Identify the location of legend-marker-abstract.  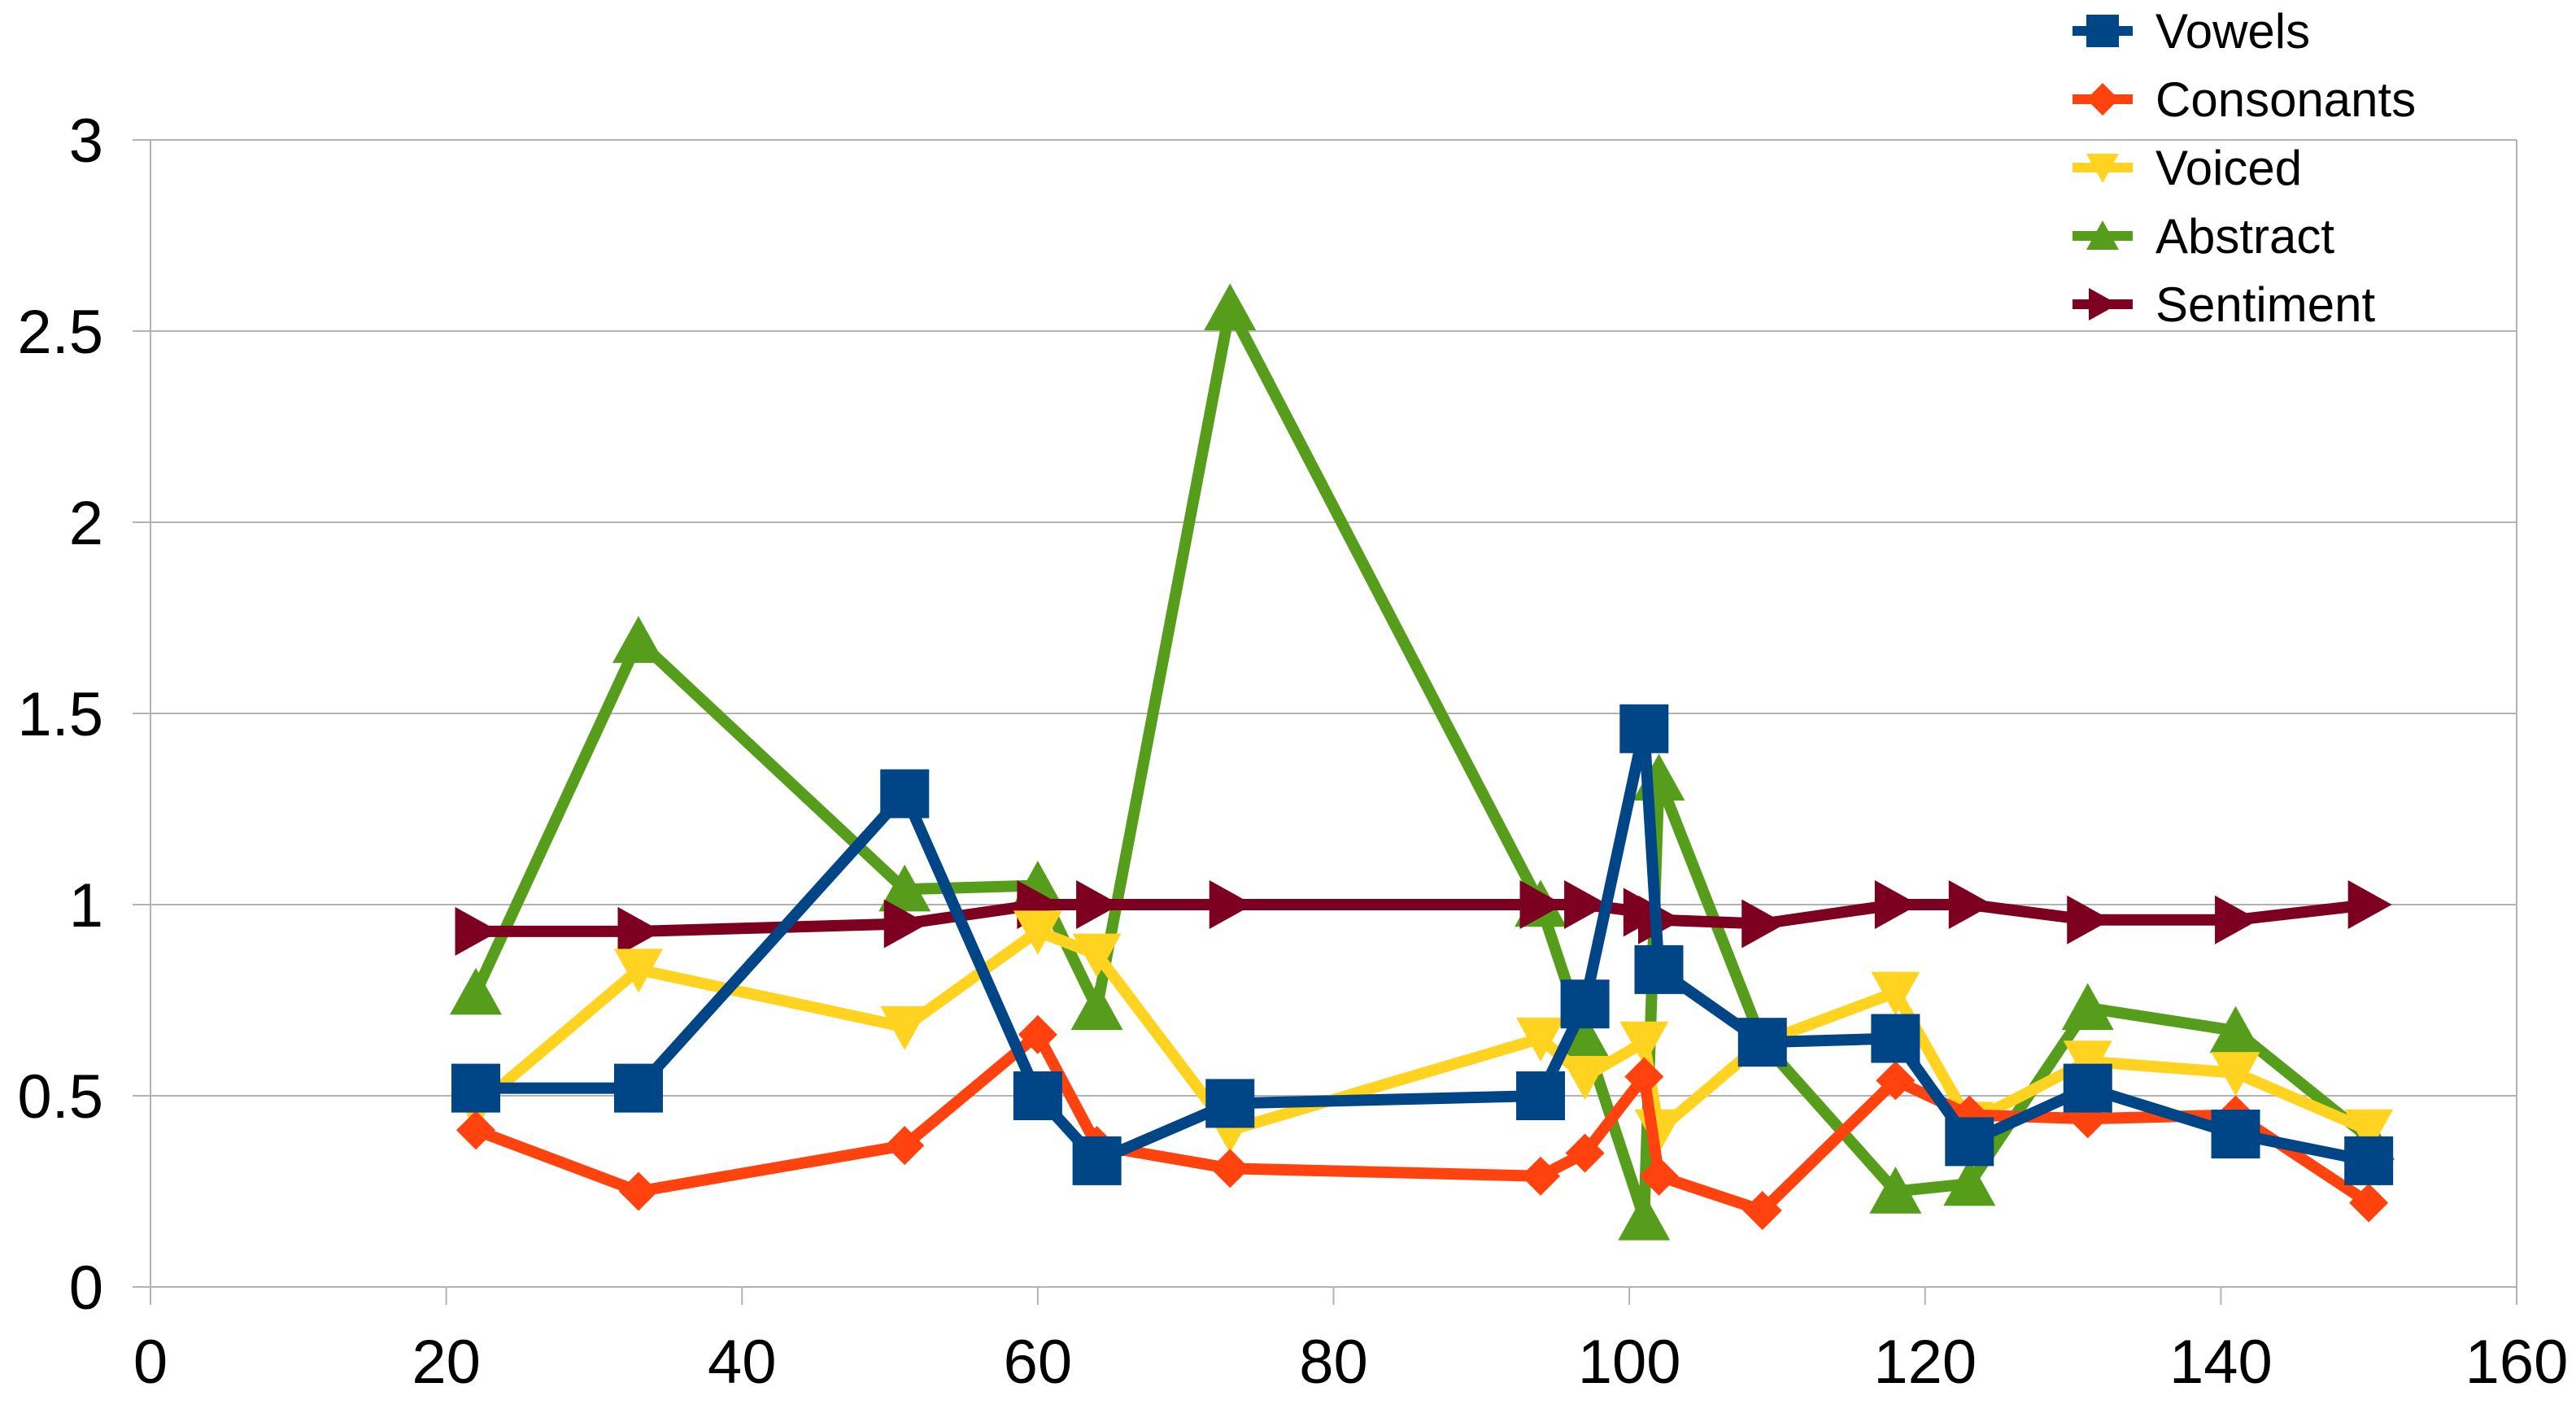
(2102, 235).